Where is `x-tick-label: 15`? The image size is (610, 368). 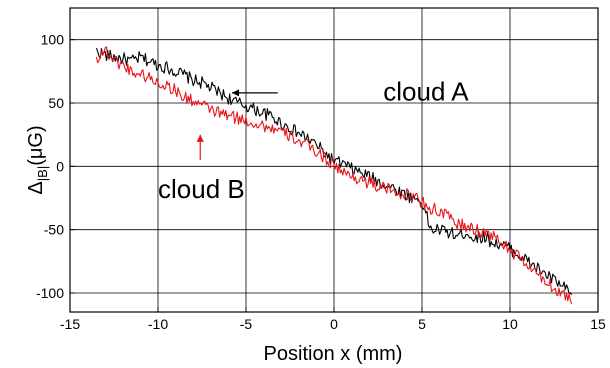
x-tick-label: 15 is located at coordinates (598, 324).